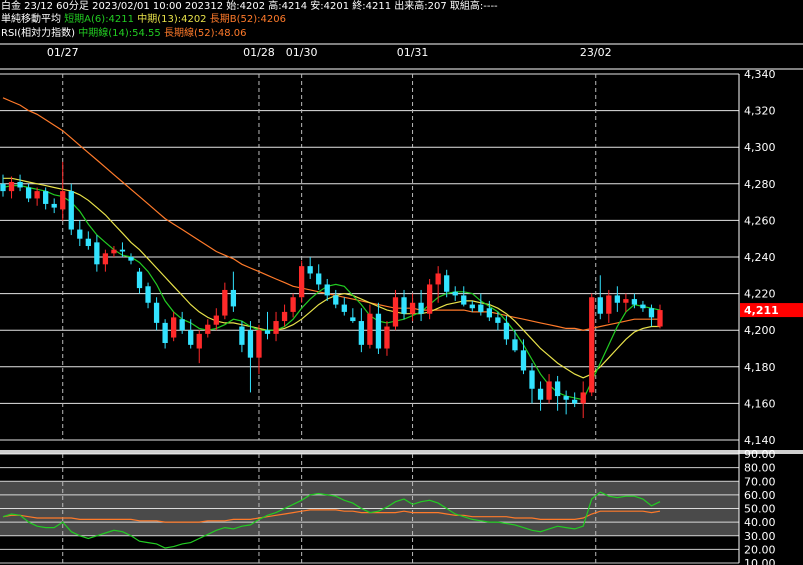 The image size is (803, 565). Describe the element at coordinates (760, 403) in the screenshot. I see `price-tick-label: 4,160` at that location.